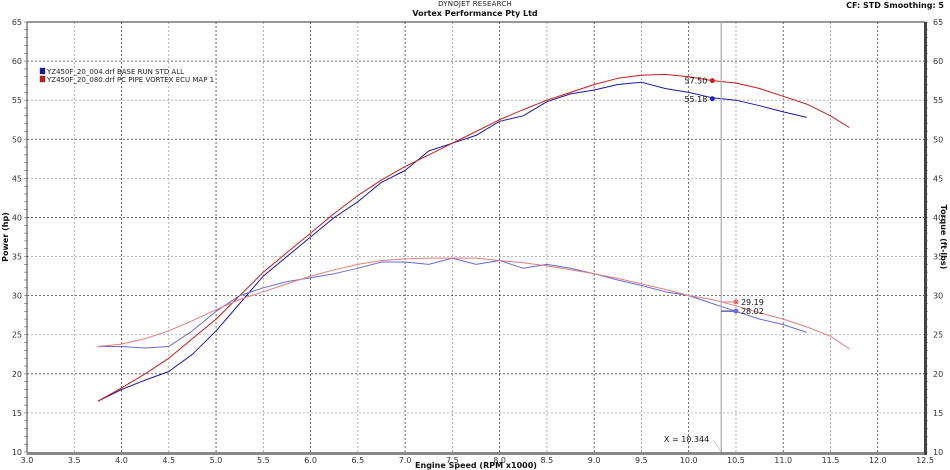 Image resolution: width=950 pixels, height=470 pixels. I want to click on x-tick-label: 11.5, so click(831, 460).